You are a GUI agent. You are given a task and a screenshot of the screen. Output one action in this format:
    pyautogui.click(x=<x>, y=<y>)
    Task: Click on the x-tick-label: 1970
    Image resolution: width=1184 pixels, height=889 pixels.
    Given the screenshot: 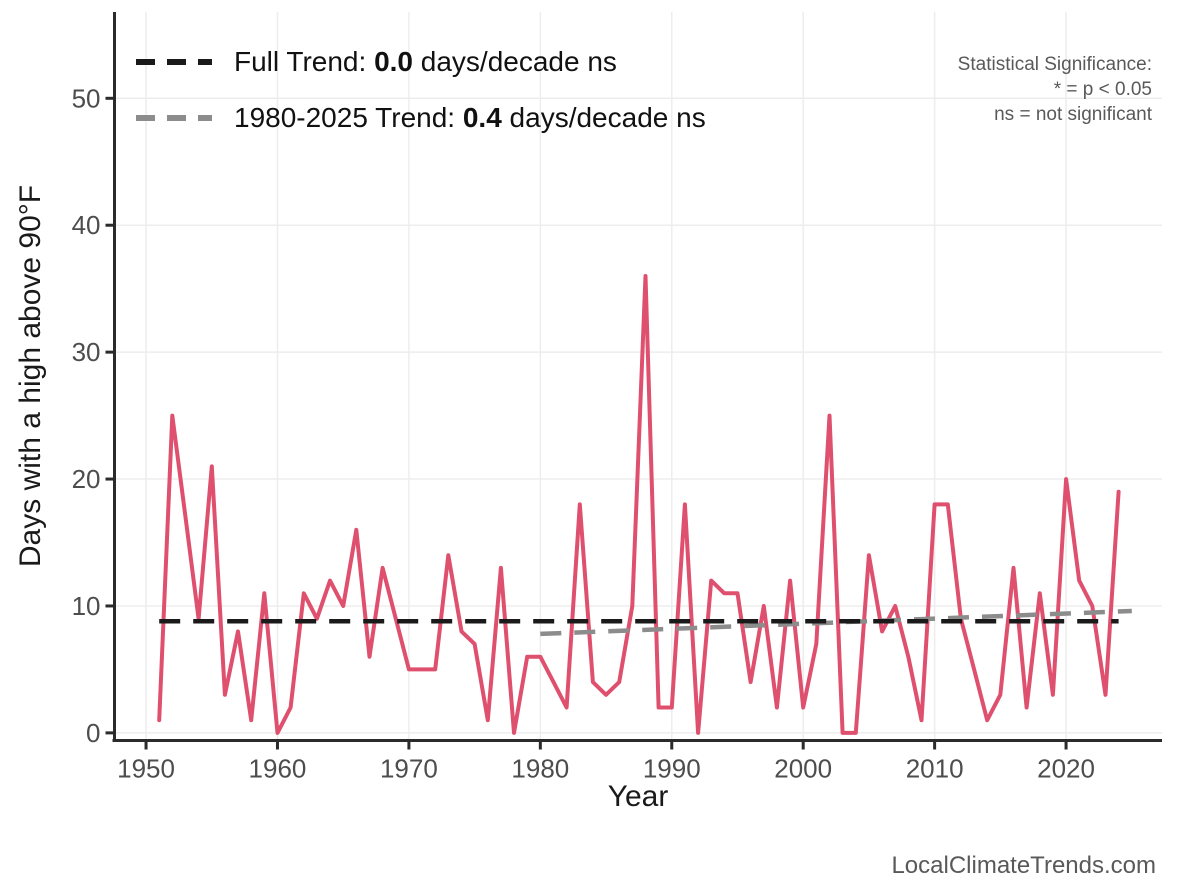 What is the action you would take?
    pyautogui.click(x=409, y=769)
    